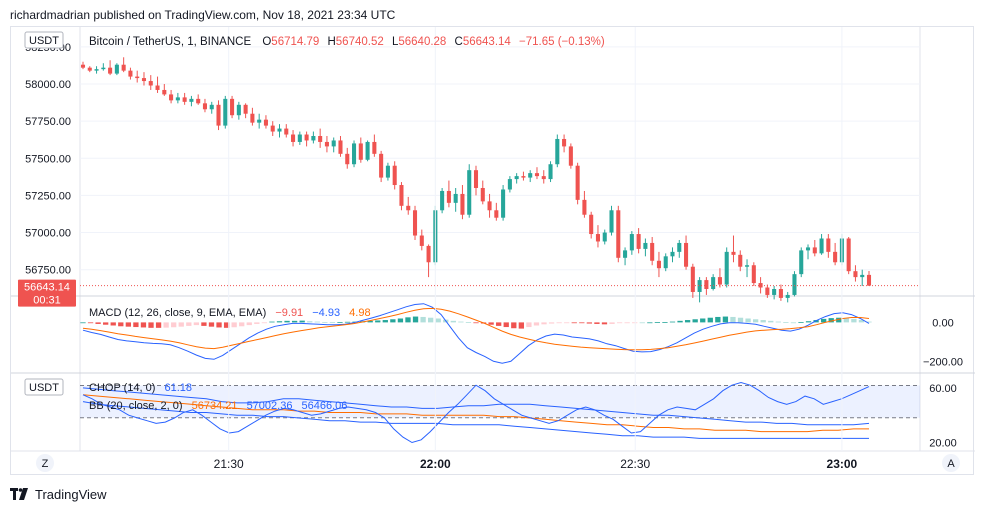  Describe the element at coordinates (45, 463) in the screenshot. I see `axis-auto-left-button: Z` at that location.